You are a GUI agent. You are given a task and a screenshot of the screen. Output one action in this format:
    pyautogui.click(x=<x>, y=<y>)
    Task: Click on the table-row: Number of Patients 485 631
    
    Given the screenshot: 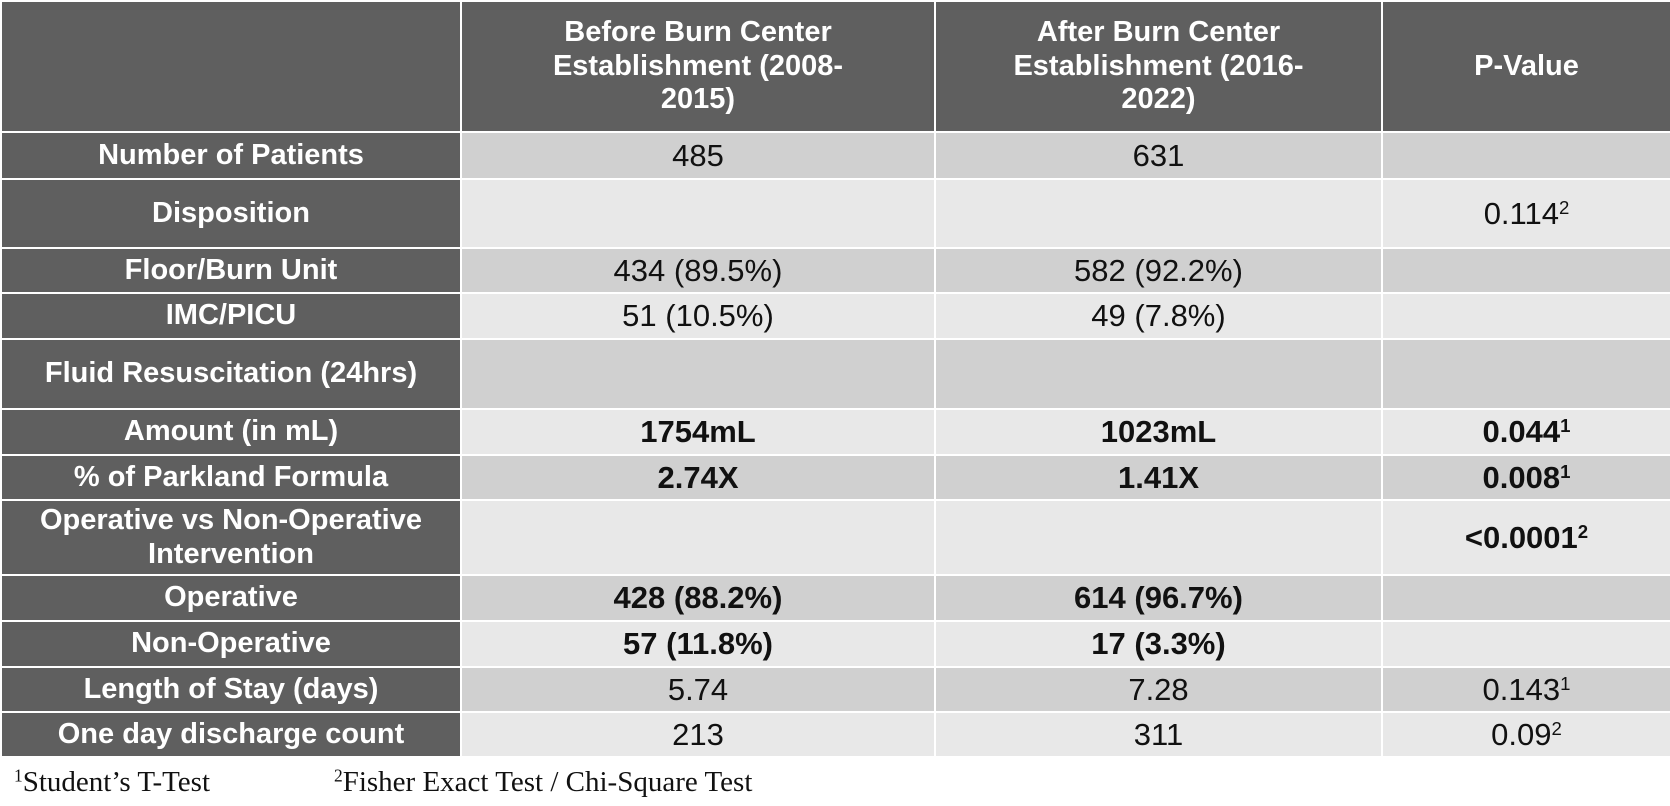 What is the action you would take?
    pyautogui.click(x=835, y=155)
    